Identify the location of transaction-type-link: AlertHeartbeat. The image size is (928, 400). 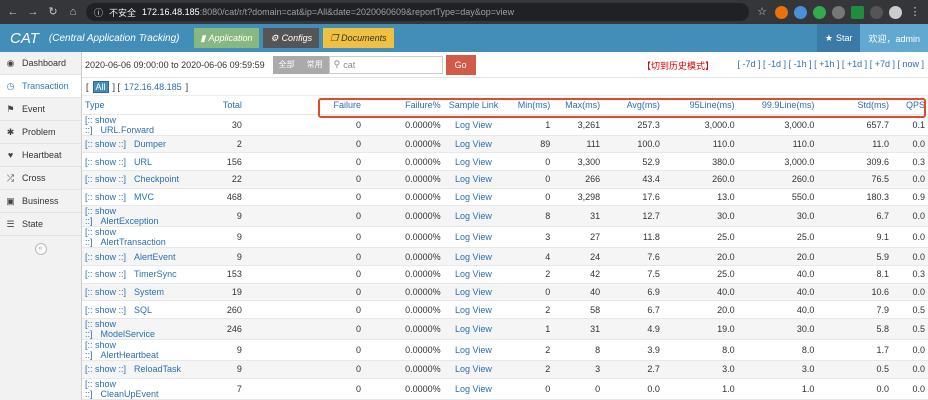
(129, 355).